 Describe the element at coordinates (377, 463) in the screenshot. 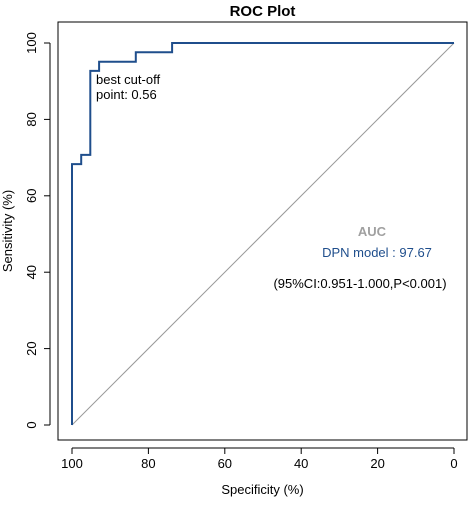

I see `x-tick-label: 20` at that location.